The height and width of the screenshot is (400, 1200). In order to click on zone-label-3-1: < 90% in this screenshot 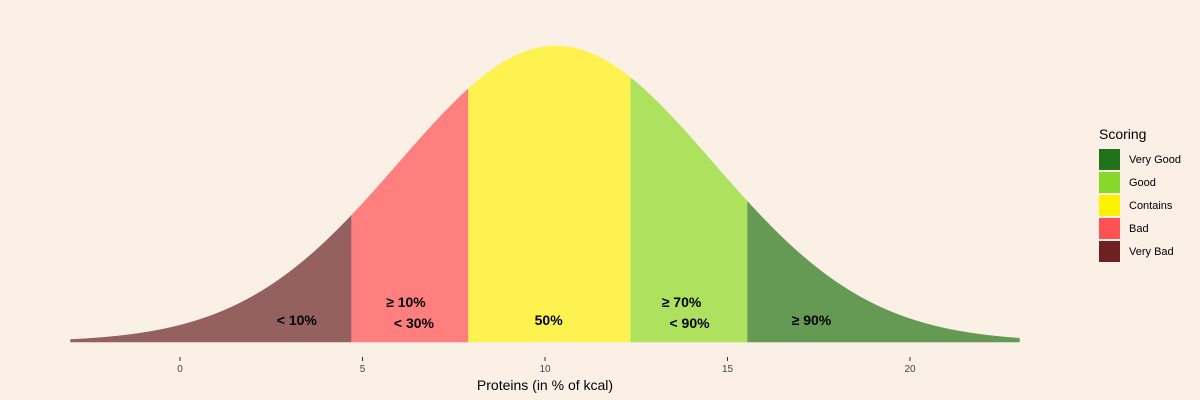, I will do `click(689, 323)`.